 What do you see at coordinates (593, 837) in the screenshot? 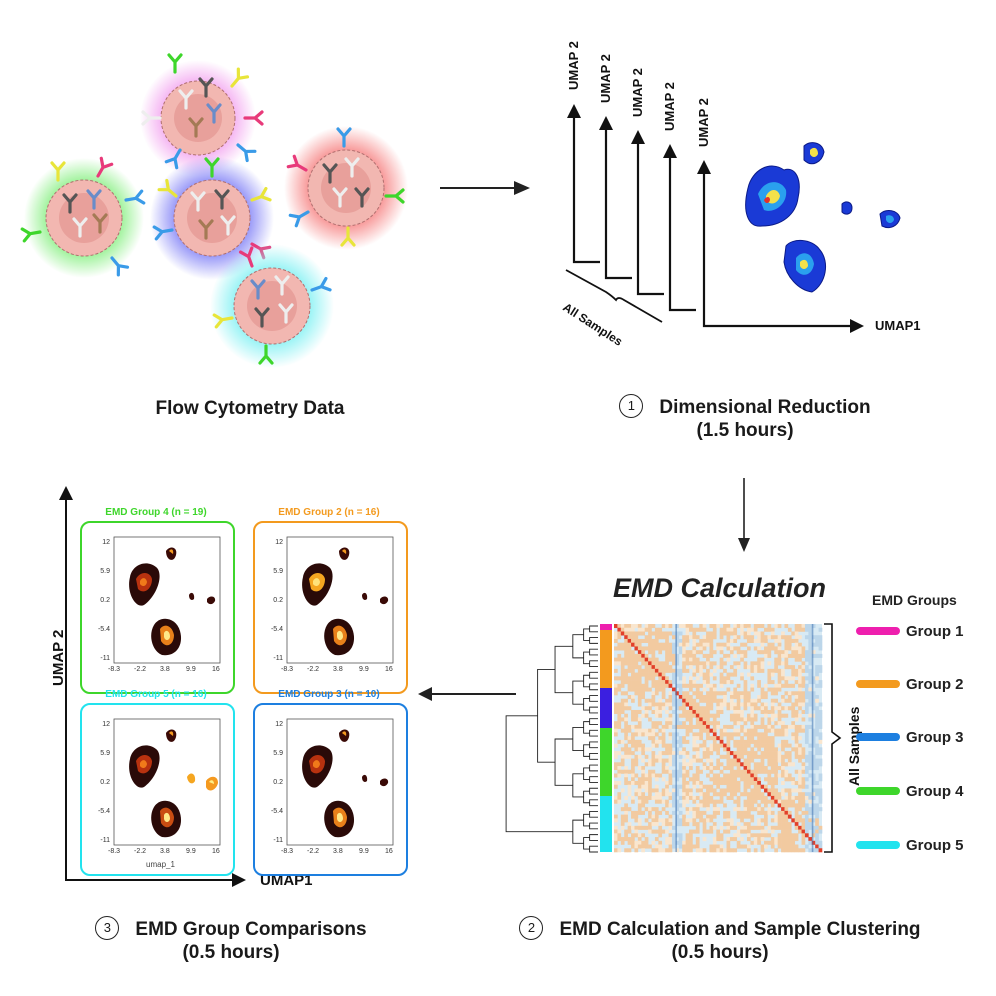
I see `dendrogram-branch` at bounding box center [593, 837].